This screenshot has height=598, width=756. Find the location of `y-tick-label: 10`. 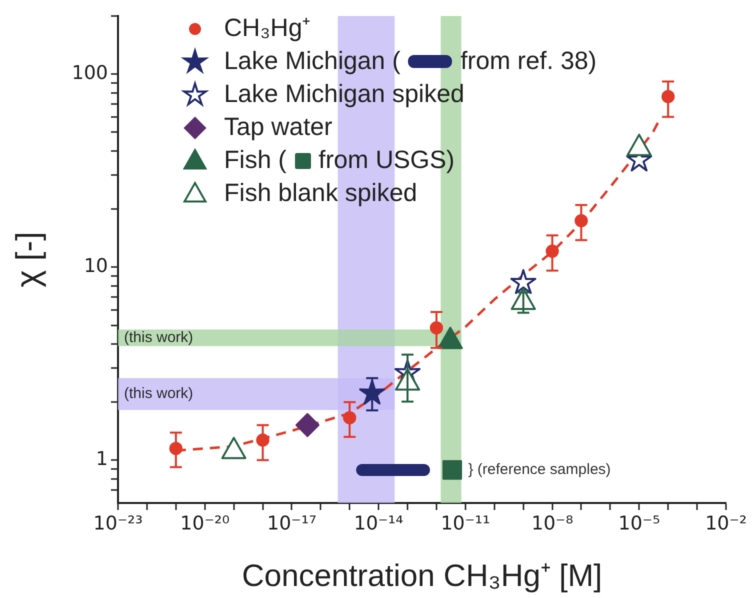

y-tick-label: 10 is located at coordinates (96, 266).